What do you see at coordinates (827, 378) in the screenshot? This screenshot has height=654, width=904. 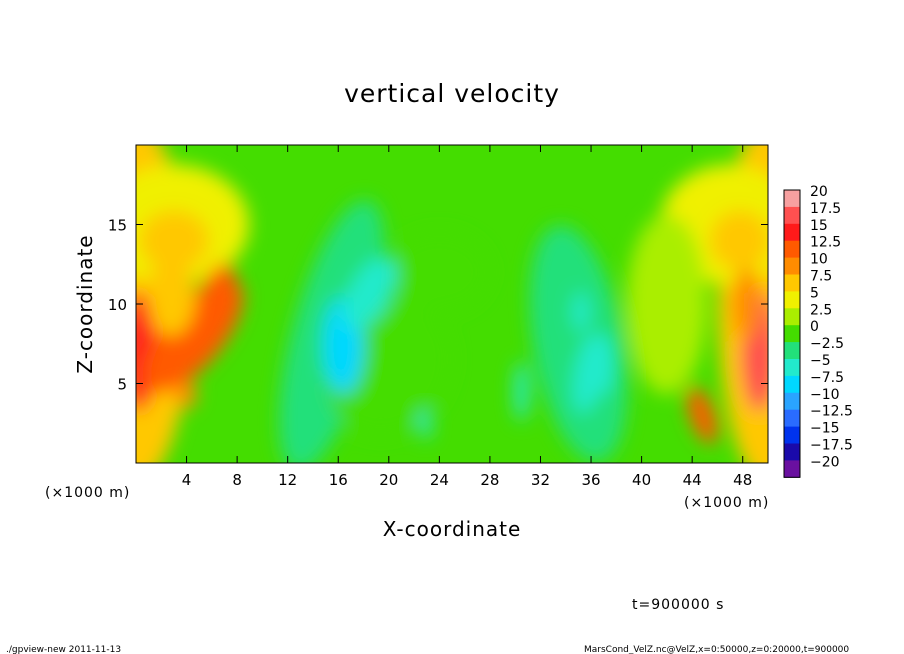 I see `colorbar-label: −7.5` at bounding box center [827, 378].